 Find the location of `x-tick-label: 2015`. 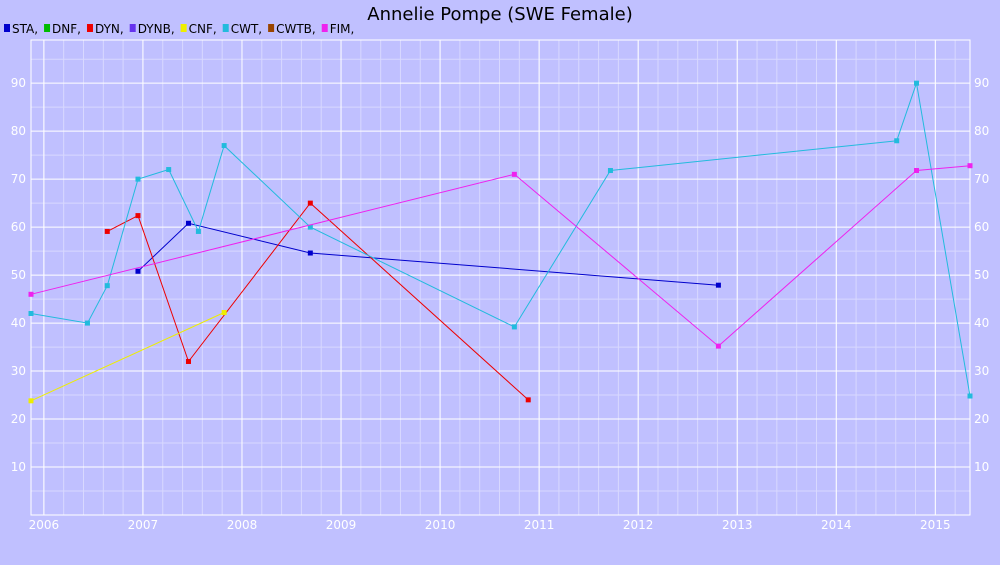

x-tick-label: 2015 is located at coordinates (935, 525).